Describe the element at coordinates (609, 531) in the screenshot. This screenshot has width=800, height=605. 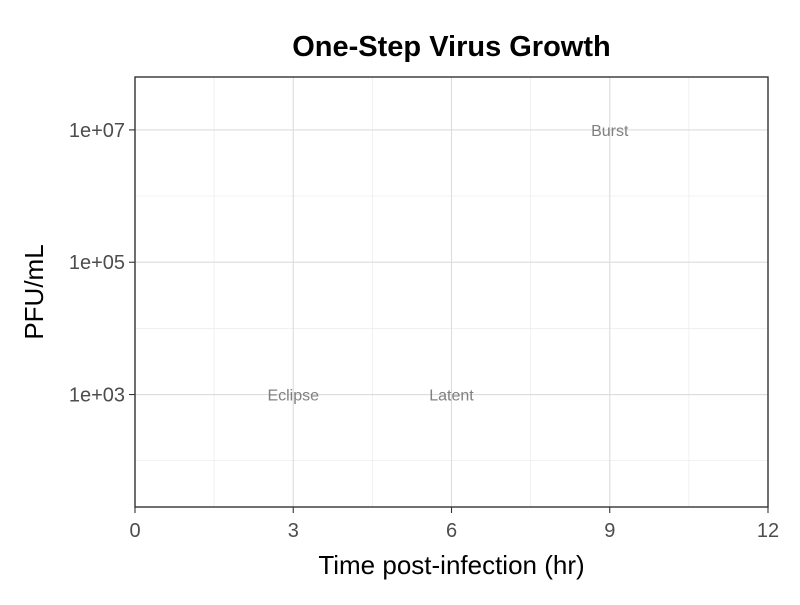
I see `x-tick-label: 9` at that location.